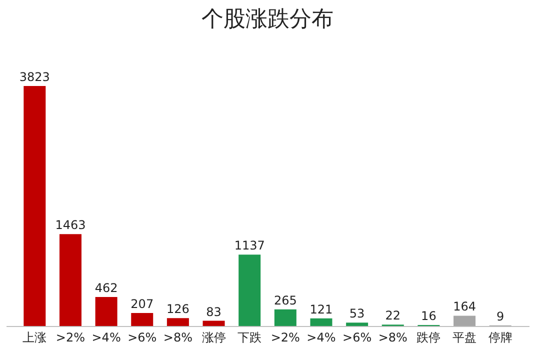  What do you see at coordinates (500, 316) in the screenshot?
I see `data-label: 9` at bounding box center [500, 316].